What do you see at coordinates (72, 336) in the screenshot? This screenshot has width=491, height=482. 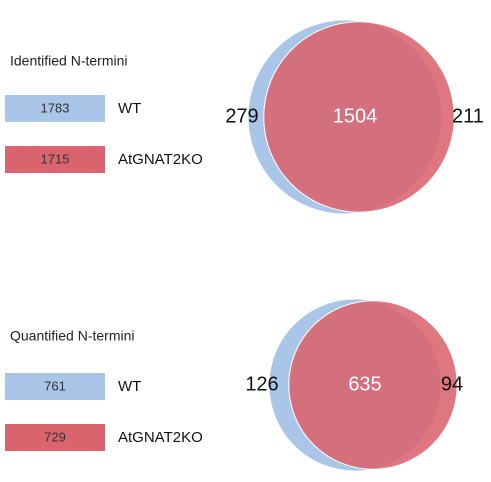 I see `chart-title: Quantified N-termini` at bounding box center [72, 336].